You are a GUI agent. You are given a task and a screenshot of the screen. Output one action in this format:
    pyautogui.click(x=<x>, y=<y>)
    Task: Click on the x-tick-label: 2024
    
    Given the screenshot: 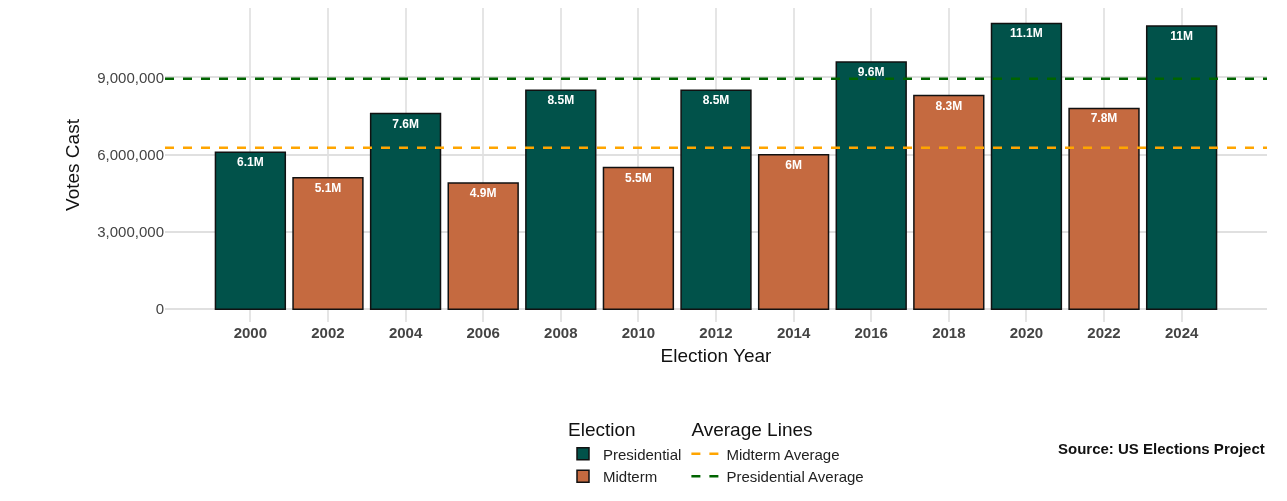 What is the action you would take?
    pyautogui.click(x=1181, y=332)
    